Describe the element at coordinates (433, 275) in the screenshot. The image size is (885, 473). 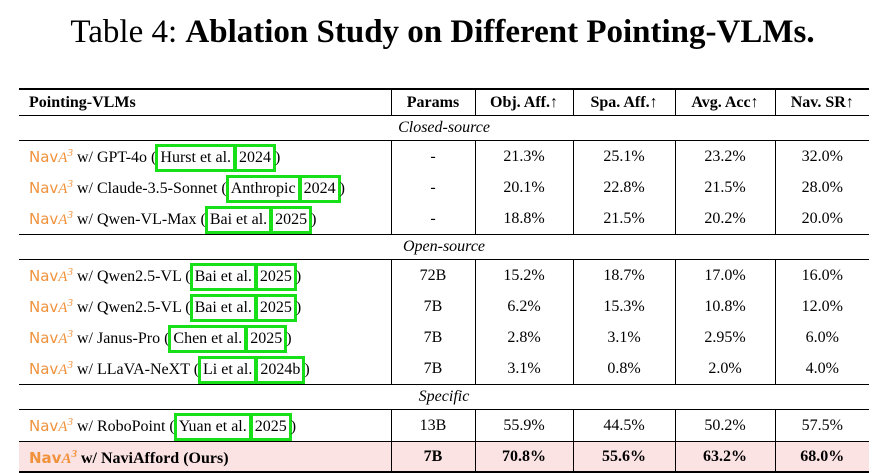
I see `params-cell: 72B` at that location.